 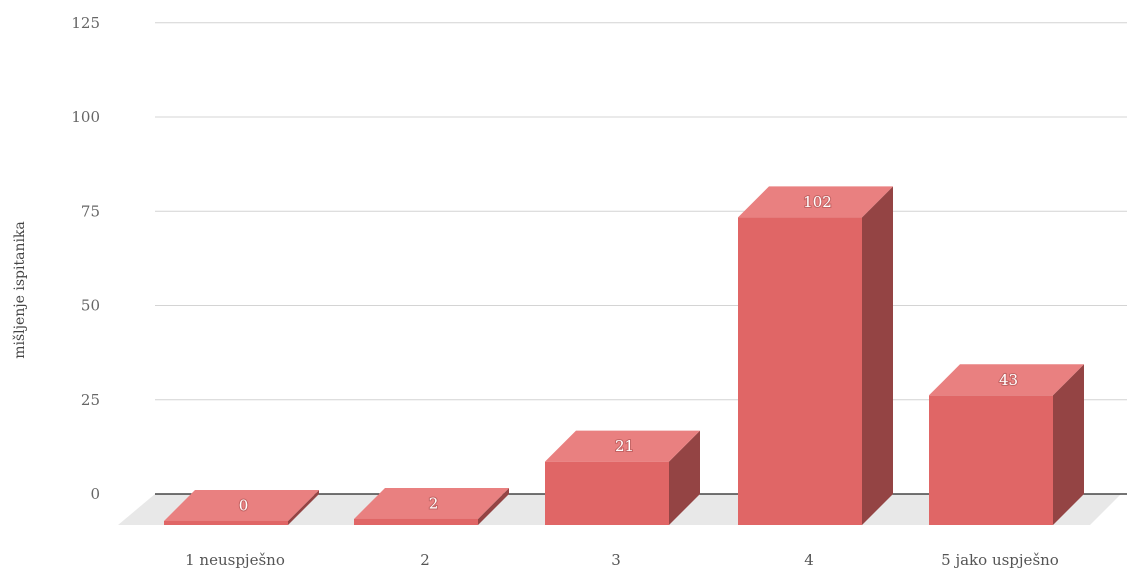 I want to click on data-label: 2, so click(x=434, y=503).